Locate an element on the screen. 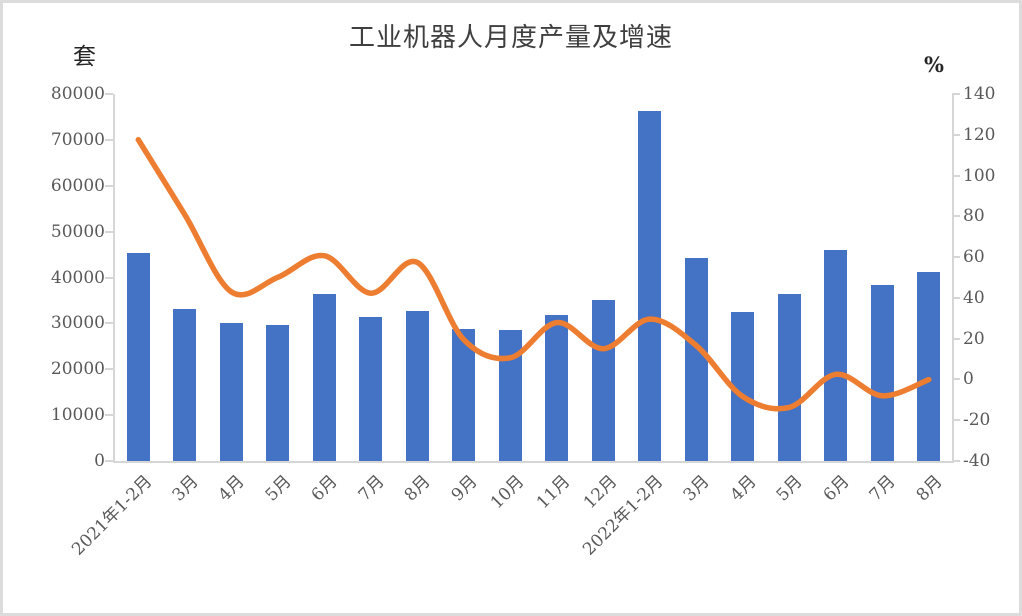  left-axis-tick-label: 10000 is located at coordinates (77, 415).